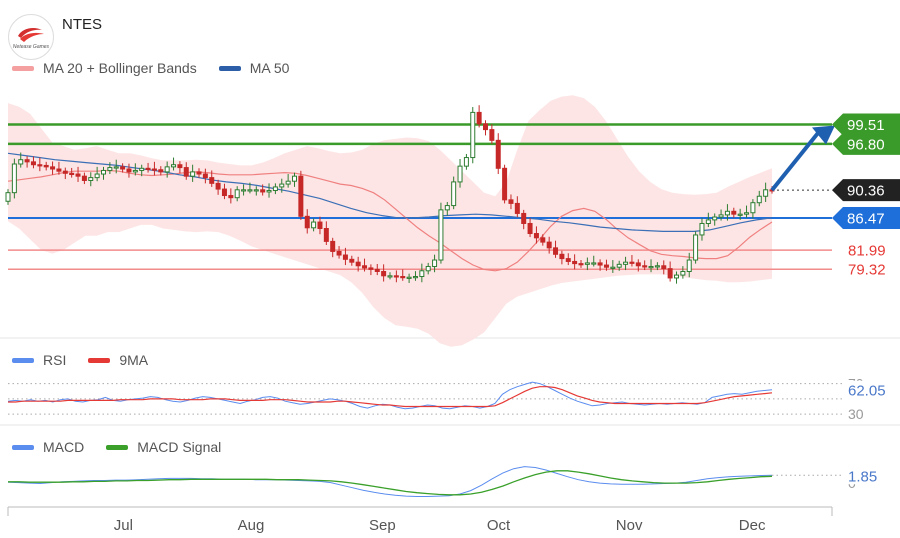  What do you see at coordinates (866, 217) in the screenshot?
I see `price-tag-86.47-bg` at bounding box center [866, 217].